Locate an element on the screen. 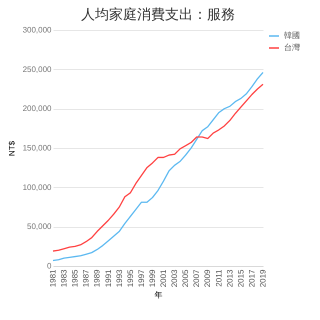 Image resolution: width=320 pixels, height=320 pixels. y-tick-label: 200,000 is located at coordinates (37, 109).